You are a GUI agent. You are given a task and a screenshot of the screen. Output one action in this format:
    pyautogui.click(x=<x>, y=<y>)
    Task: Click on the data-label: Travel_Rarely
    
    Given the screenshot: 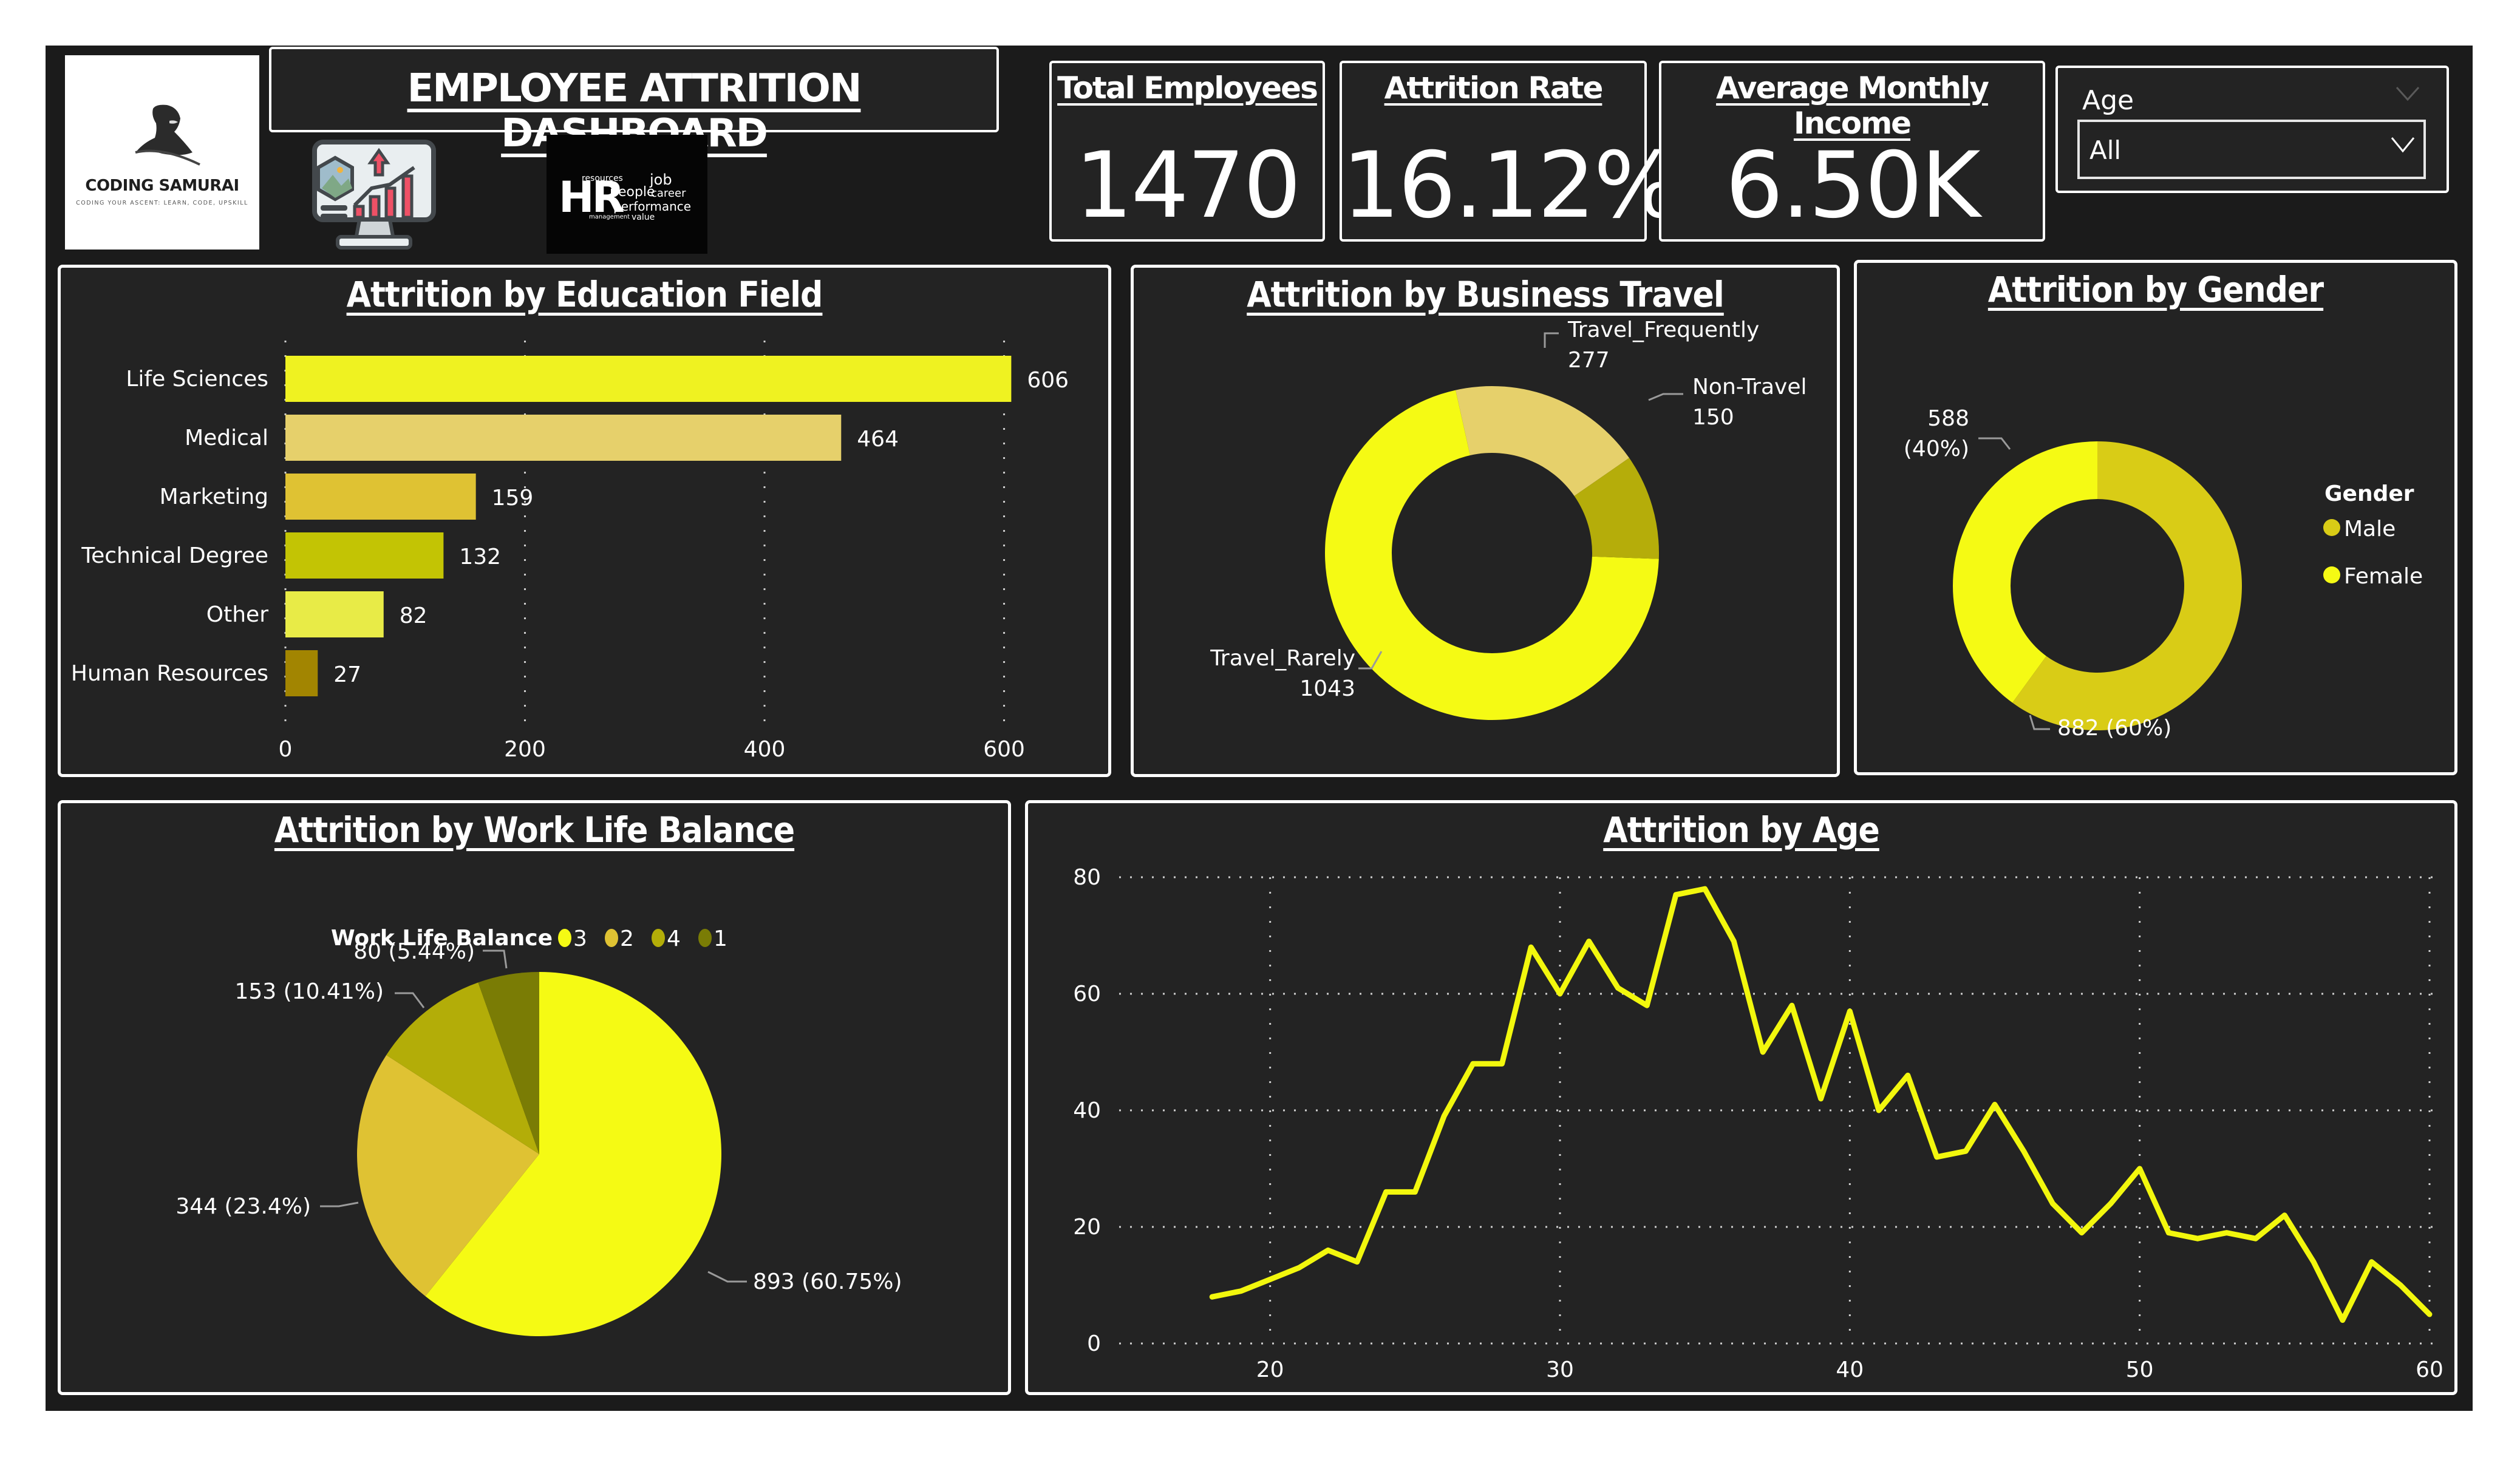 What is the action you would take?
    pyautogui.click(x=1282, y=658)
    